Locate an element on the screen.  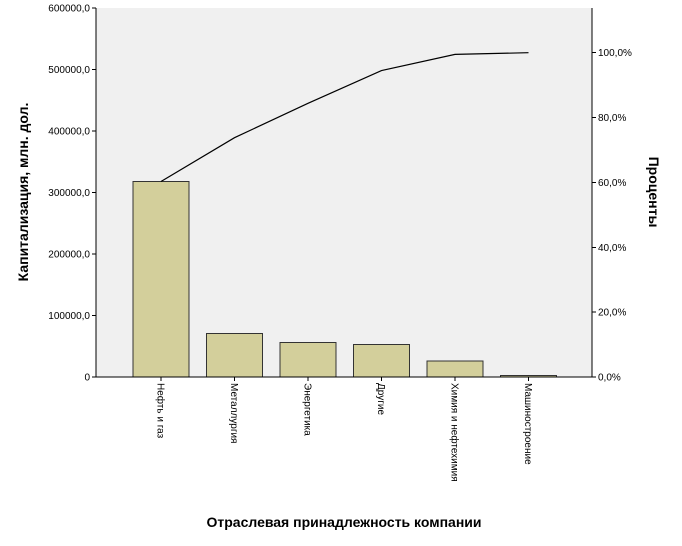
x-tick-label: Химия и нефтехимия is located at coordinates (455, 432).